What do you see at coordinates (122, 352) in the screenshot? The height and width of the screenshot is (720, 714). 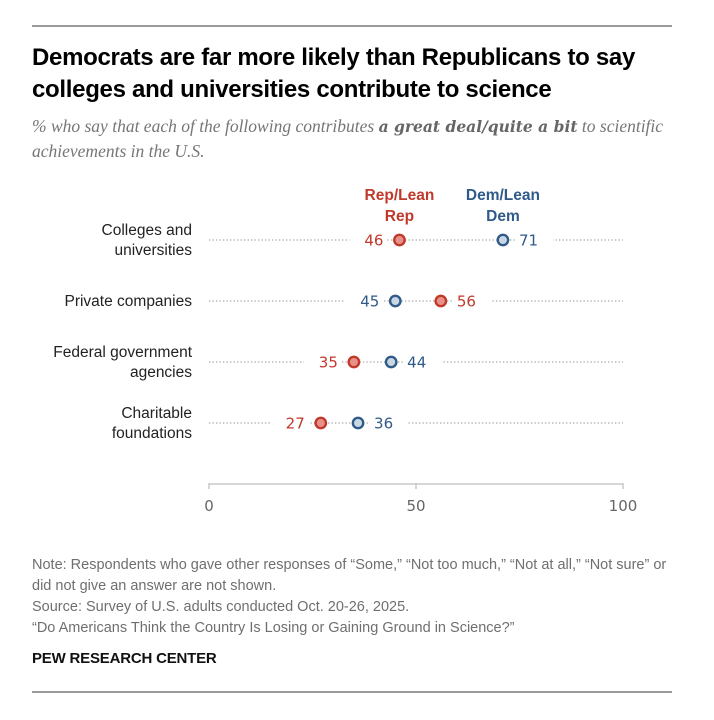 I see `category-label-line: Federal government` at bounding box center [122, 352].